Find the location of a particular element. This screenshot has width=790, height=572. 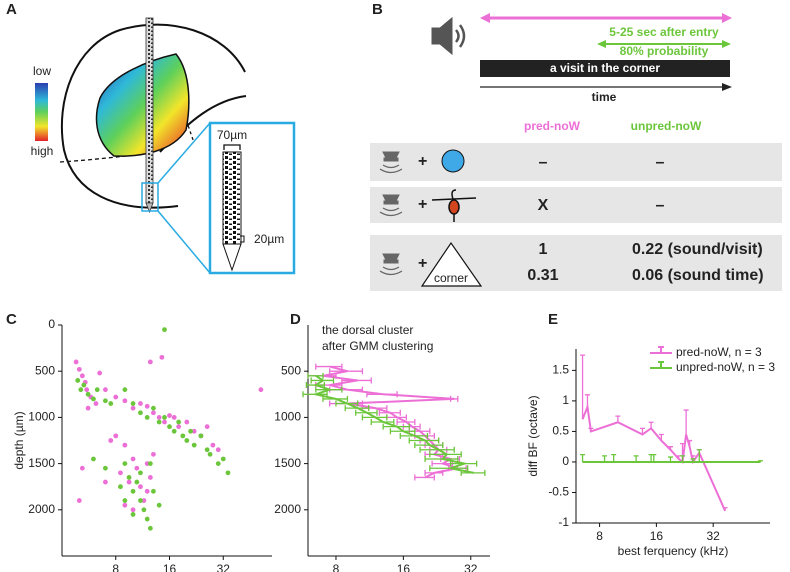

cell: 0.06 (sound time) is located at coordinates (698, 275).